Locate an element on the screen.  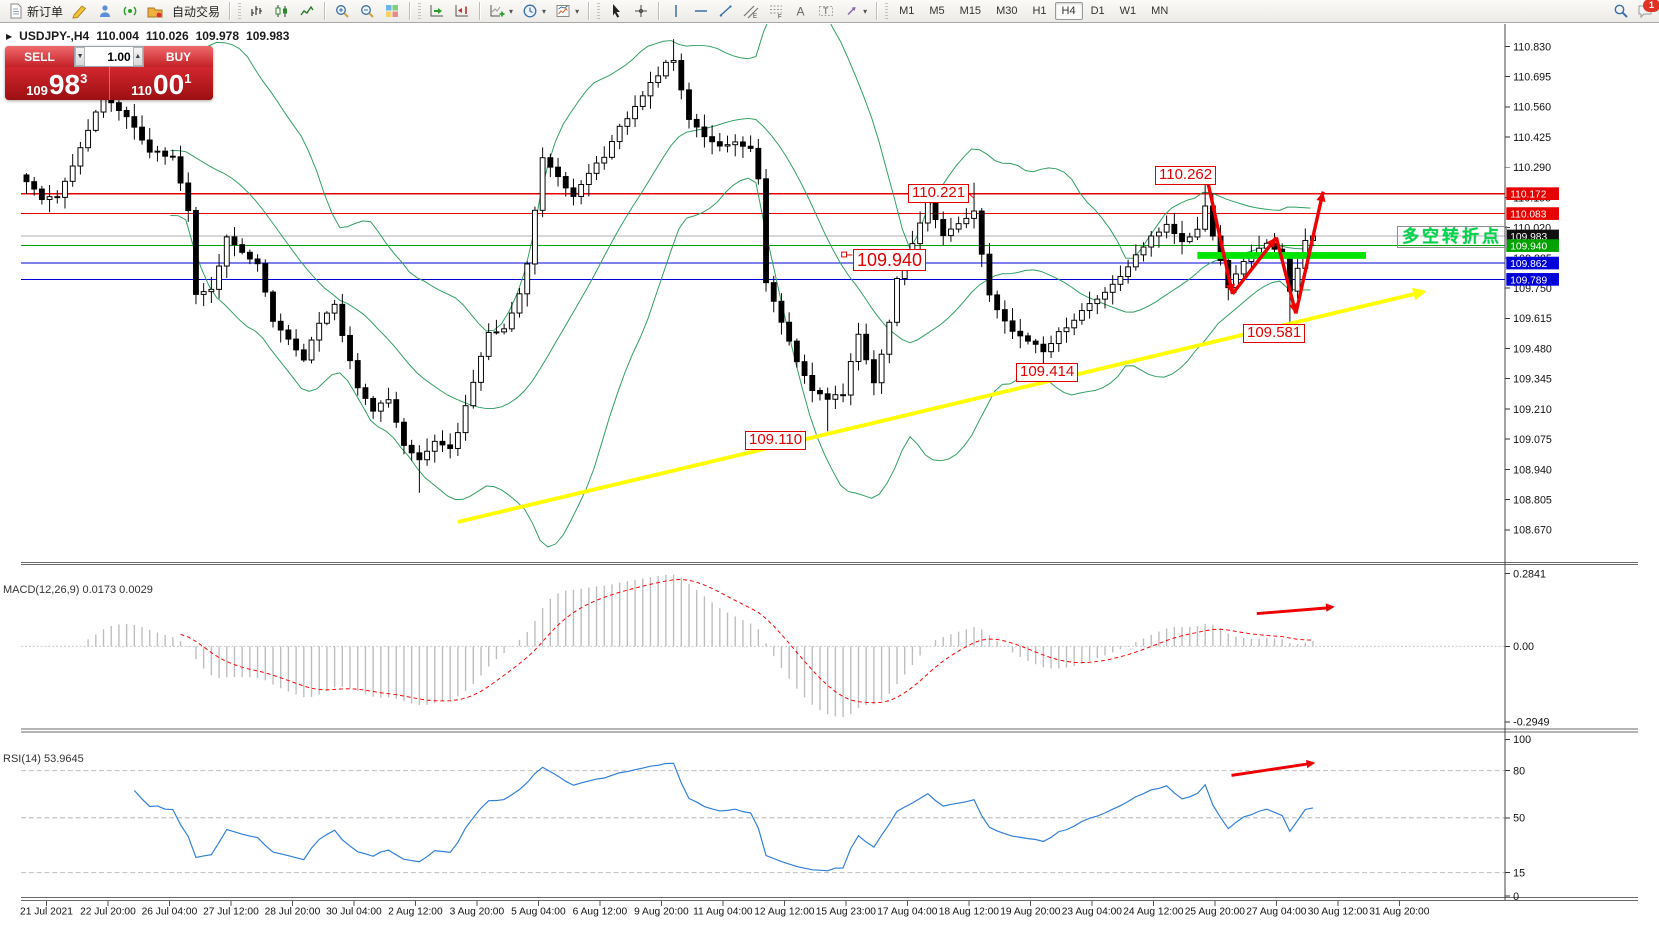
community-button is located at coordinates (105, 11).